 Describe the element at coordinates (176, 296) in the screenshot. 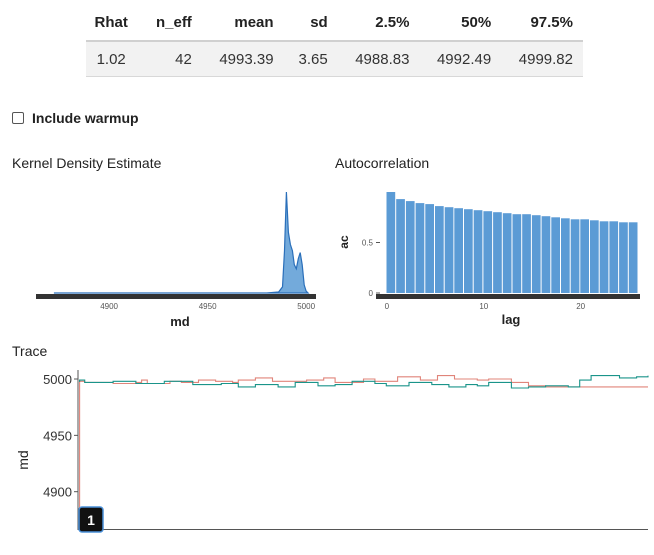

I see `kde-x-axis-bar` at that location.